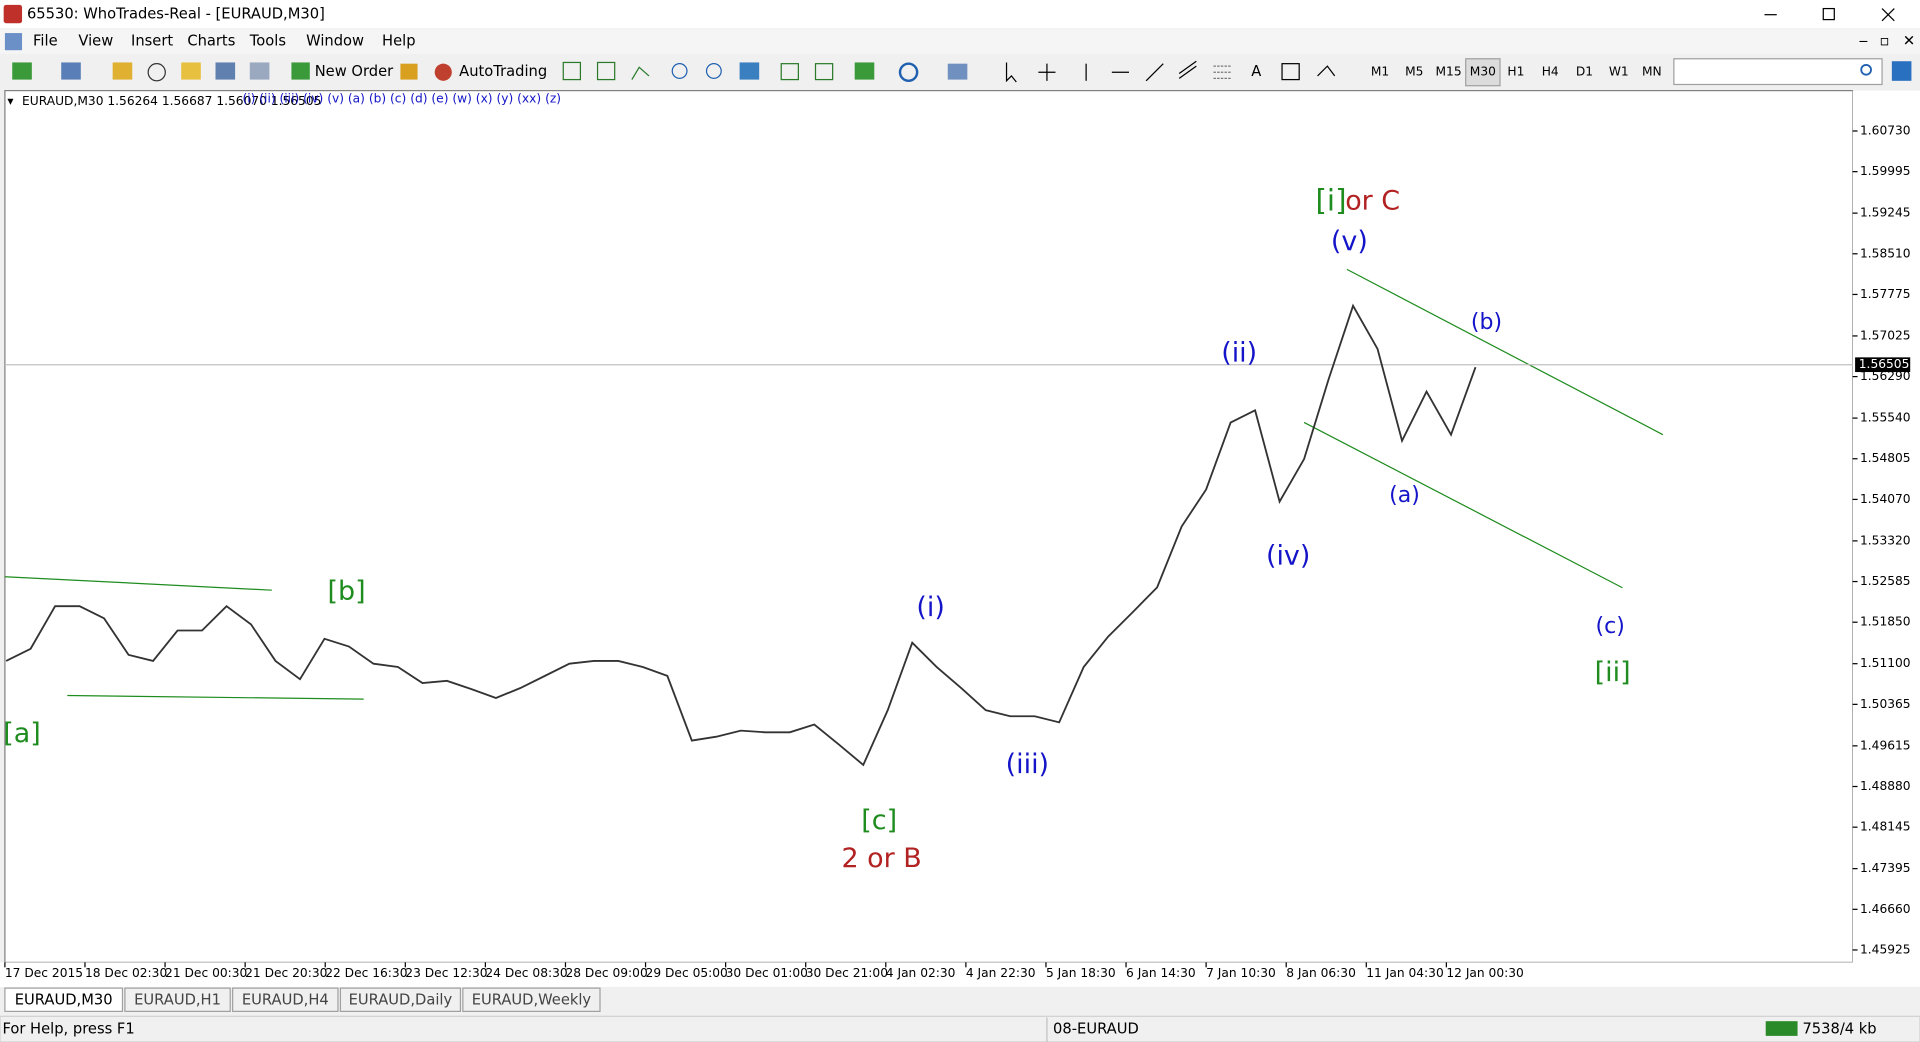 The width and height of the screenshot is (1920, 1042). I want to click on close-button, so click(1888, 15).